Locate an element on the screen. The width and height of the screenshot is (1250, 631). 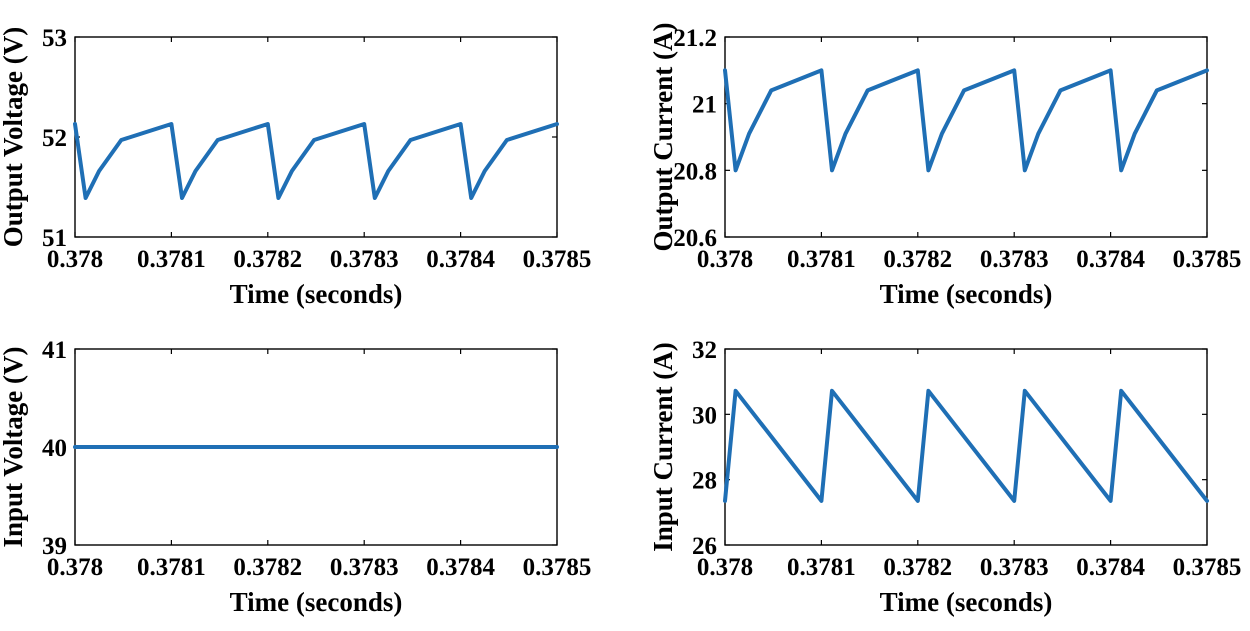
input-voltage-xlabel: Time (seconds) is located at coordinates (316, 602).